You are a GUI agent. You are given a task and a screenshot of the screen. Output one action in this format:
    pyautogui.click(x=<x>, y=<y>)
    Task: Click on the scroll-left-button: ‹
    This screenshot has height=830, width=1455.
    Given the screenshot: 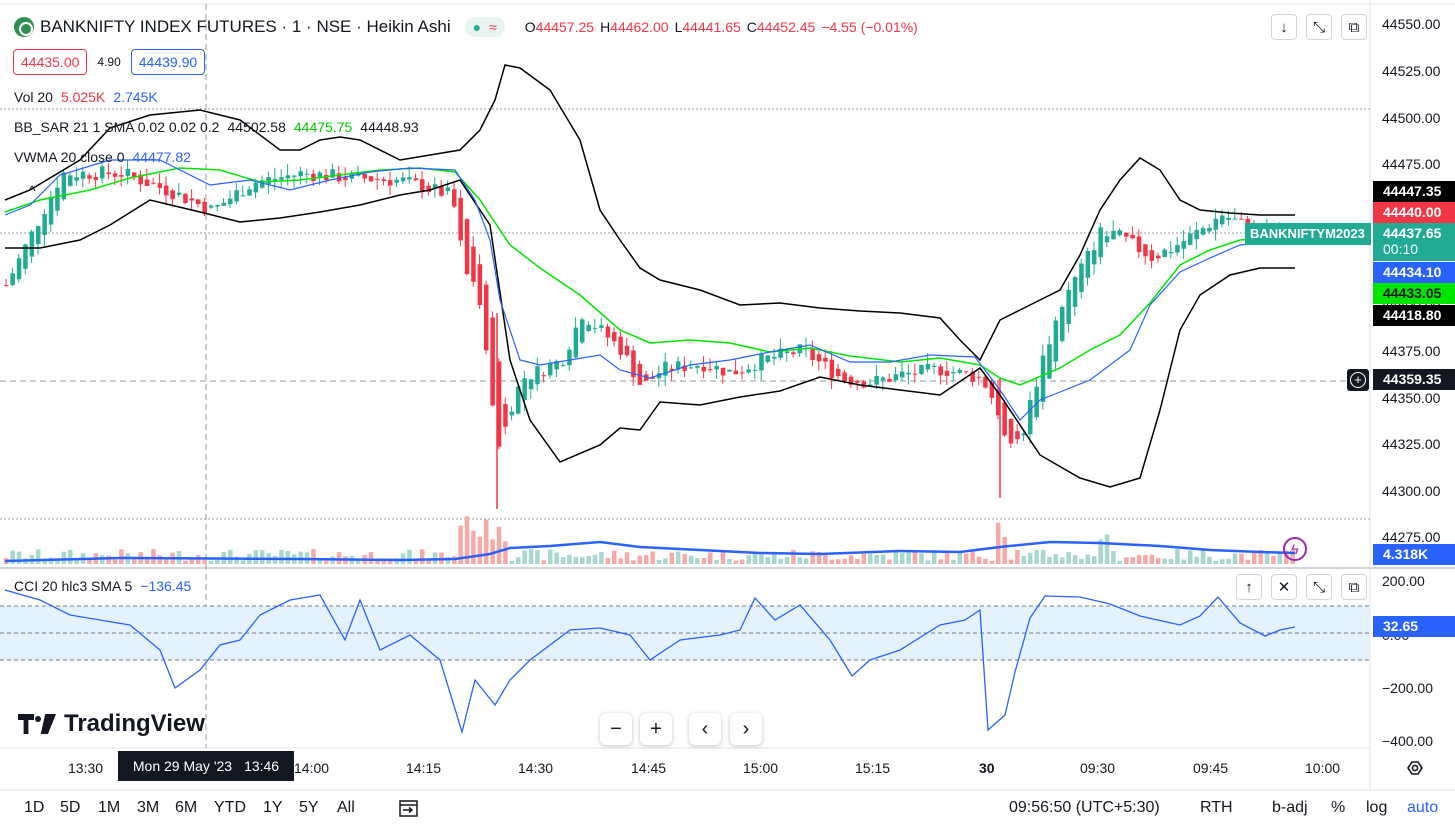 What is the action you would take?
    pyautogui.click(x=705, y=729)
    